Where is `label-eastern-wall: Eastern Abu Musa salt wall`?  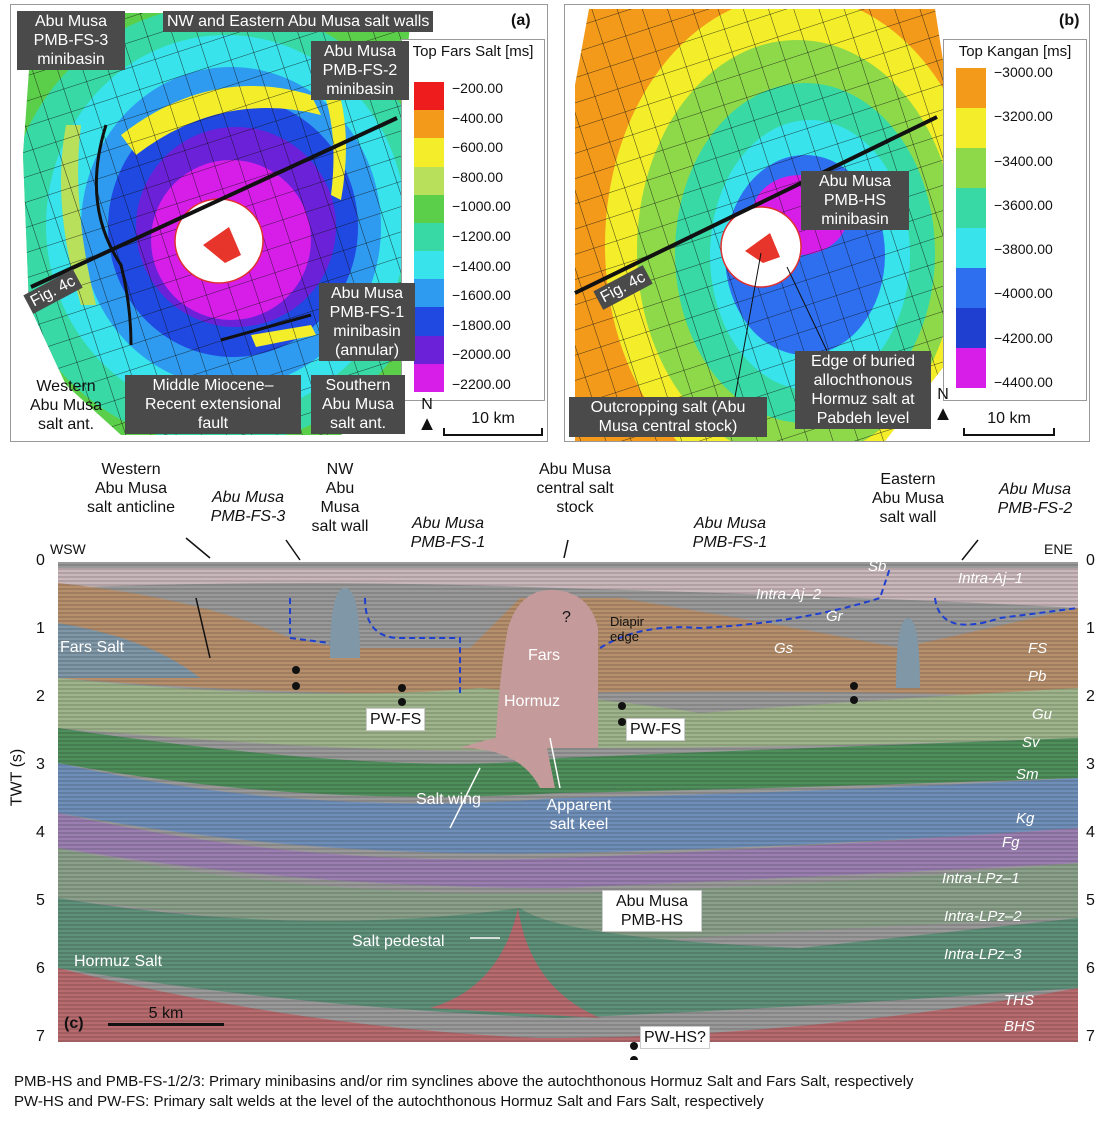 label-eastern-wall: Eastern Abu Musa salt wall is located at coordinates (908, 498).